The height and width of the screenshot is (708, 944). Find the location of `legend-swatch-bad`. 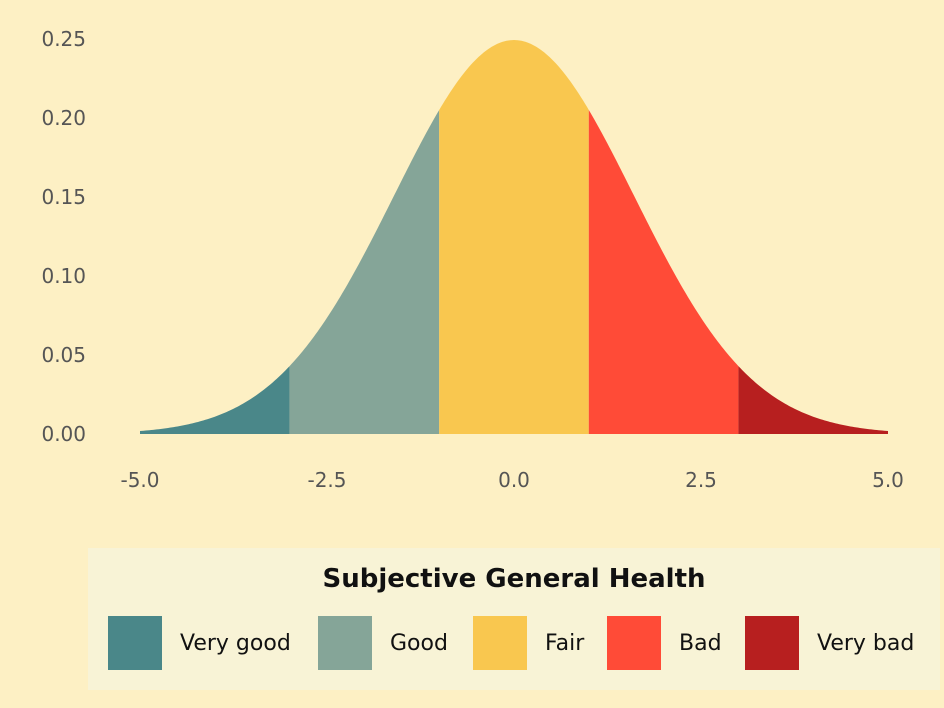

legend-swatch-bad is located at coordinates (634, 643).